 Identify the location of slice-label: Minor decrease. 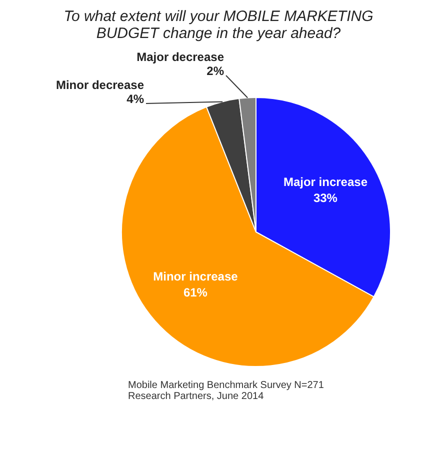
(100, 85).